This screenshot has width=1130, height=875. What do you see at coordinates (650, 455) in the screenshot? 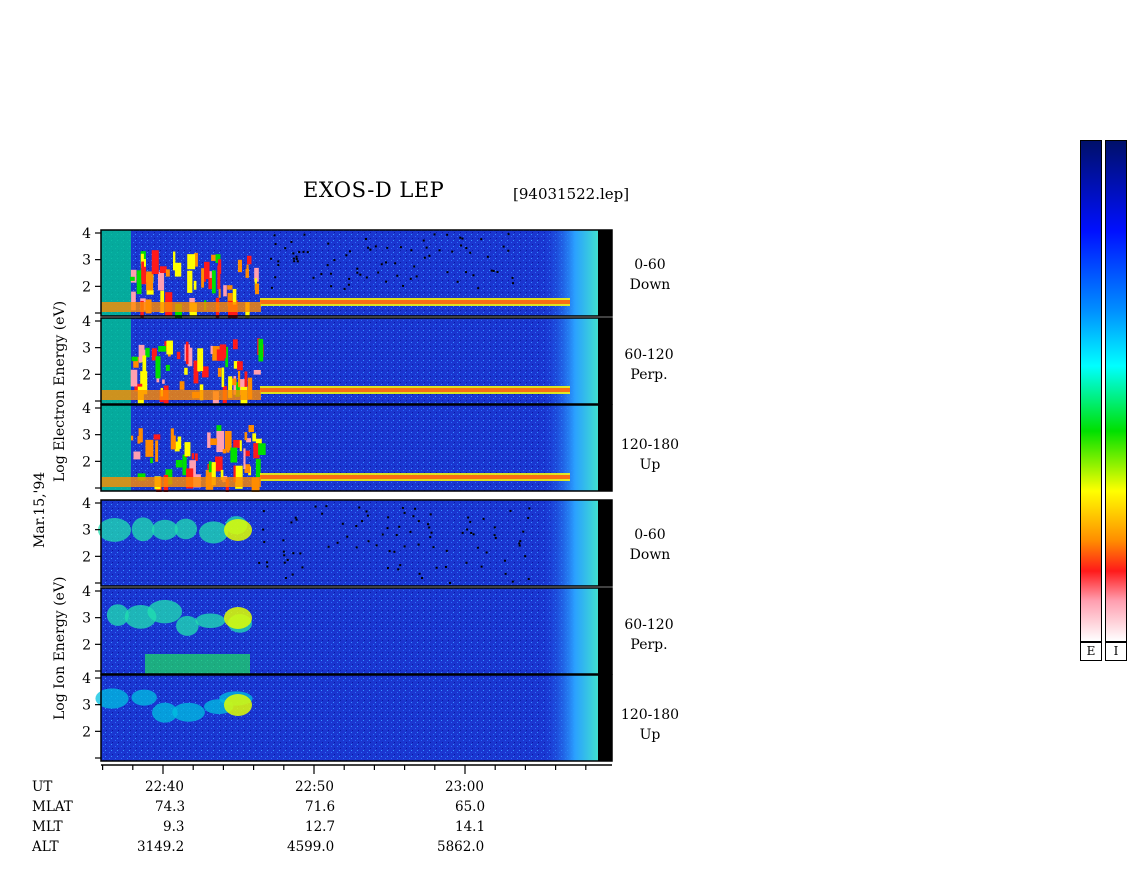
I see `panel-label-3: 120-180 Up` at bounding box center [650, 455].